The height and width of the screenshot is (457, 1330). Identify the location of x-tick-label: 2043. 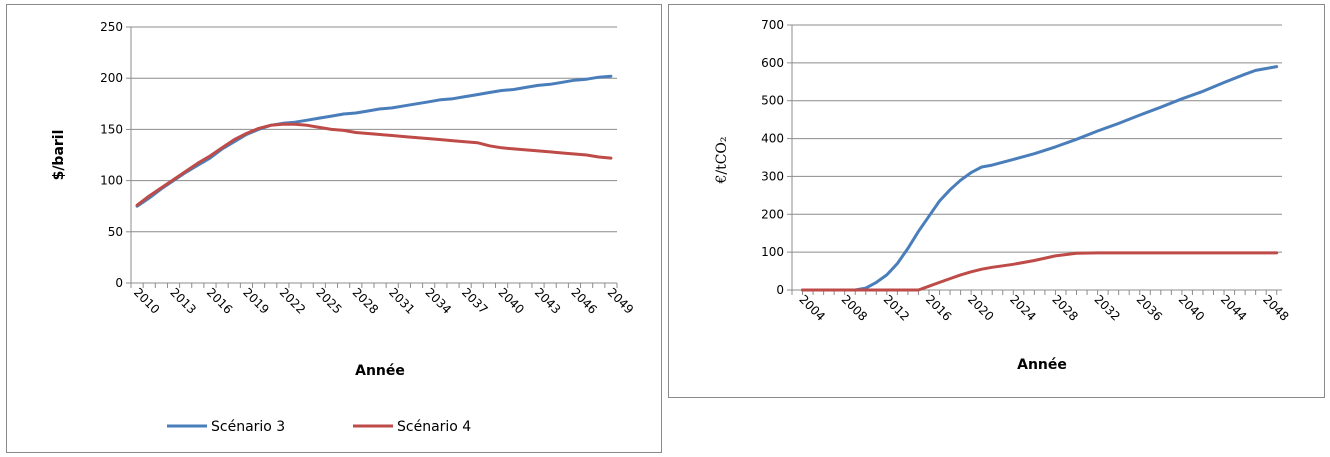
(547, 300).